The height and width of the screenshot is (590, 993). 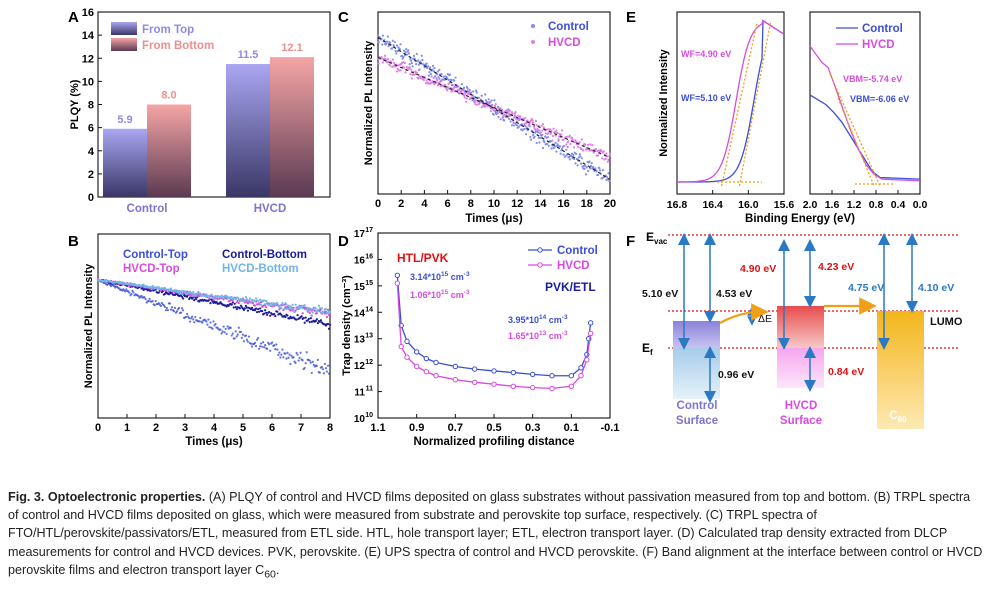 What do you see at coordinates (423, 258) in the screenshot?
I see `region-label-left: HTL/PVK` at bounding box center [423, 258].